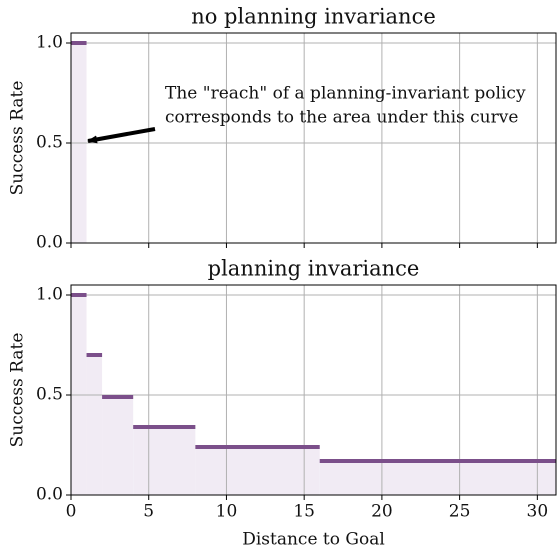 The image size is (557, 548). I want to click on x-axis-label: Distance to Goal, so click(313, 539).